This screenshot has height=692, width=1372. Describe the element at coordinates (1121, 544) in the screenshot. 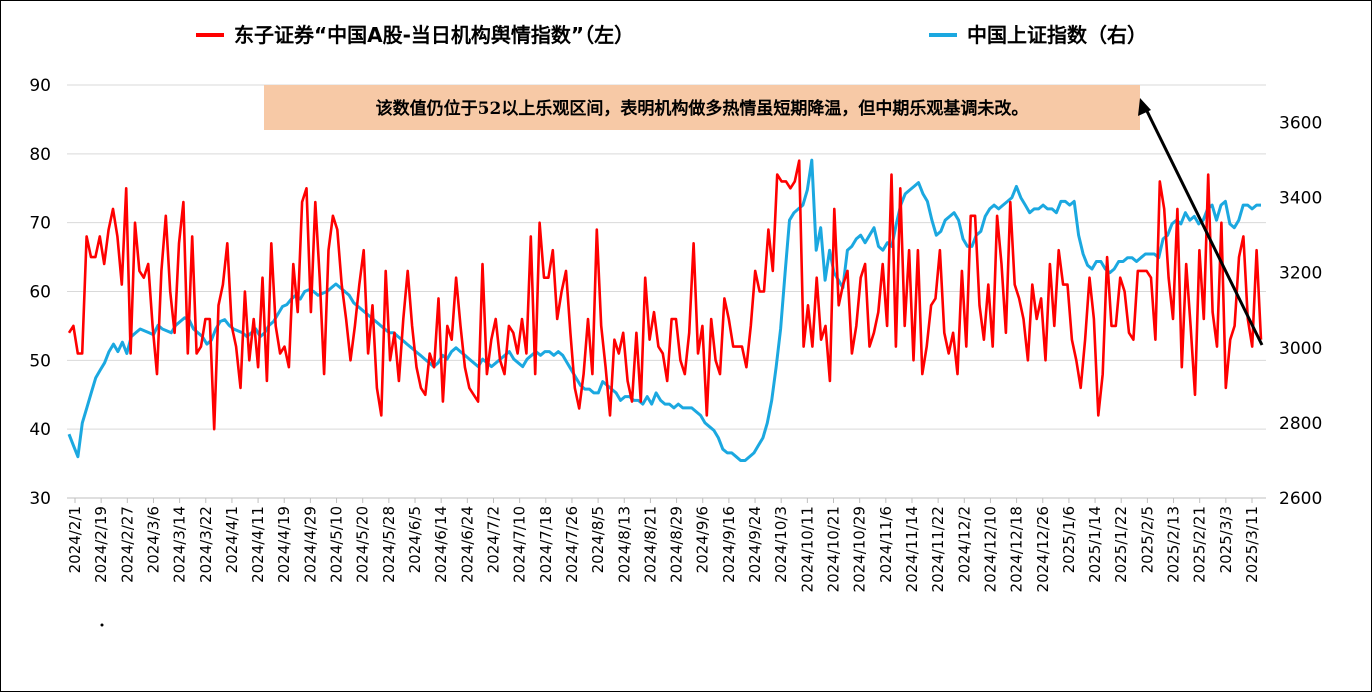

I see `x-tick-label: 2025/1/22` at that location.